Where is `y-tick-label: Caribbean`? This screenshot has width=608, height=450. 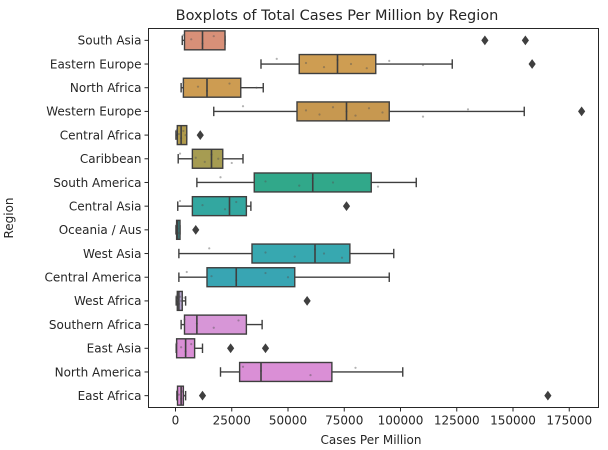
y-tick-label: Caribbean is located at coordinates (111, 159).